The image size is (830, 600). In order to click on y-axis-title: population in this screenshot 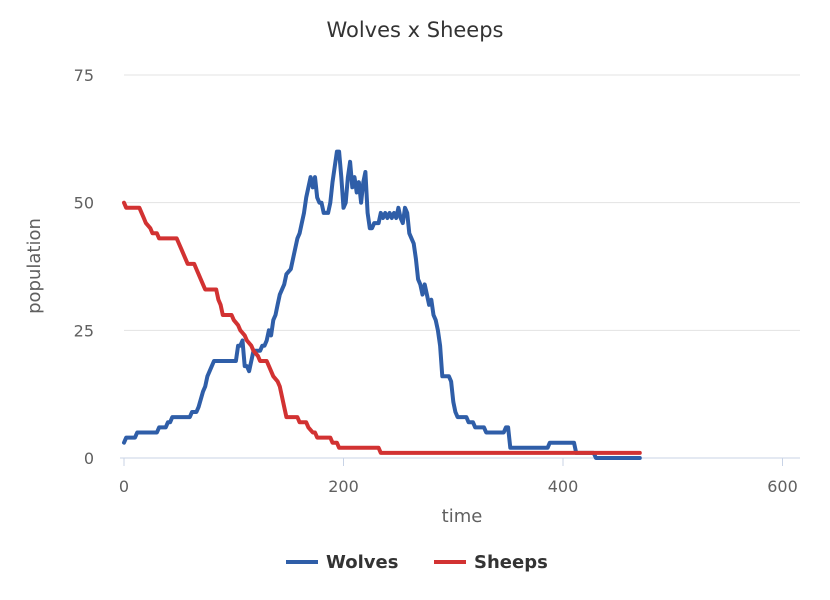, I will do `click(34, 266)`.